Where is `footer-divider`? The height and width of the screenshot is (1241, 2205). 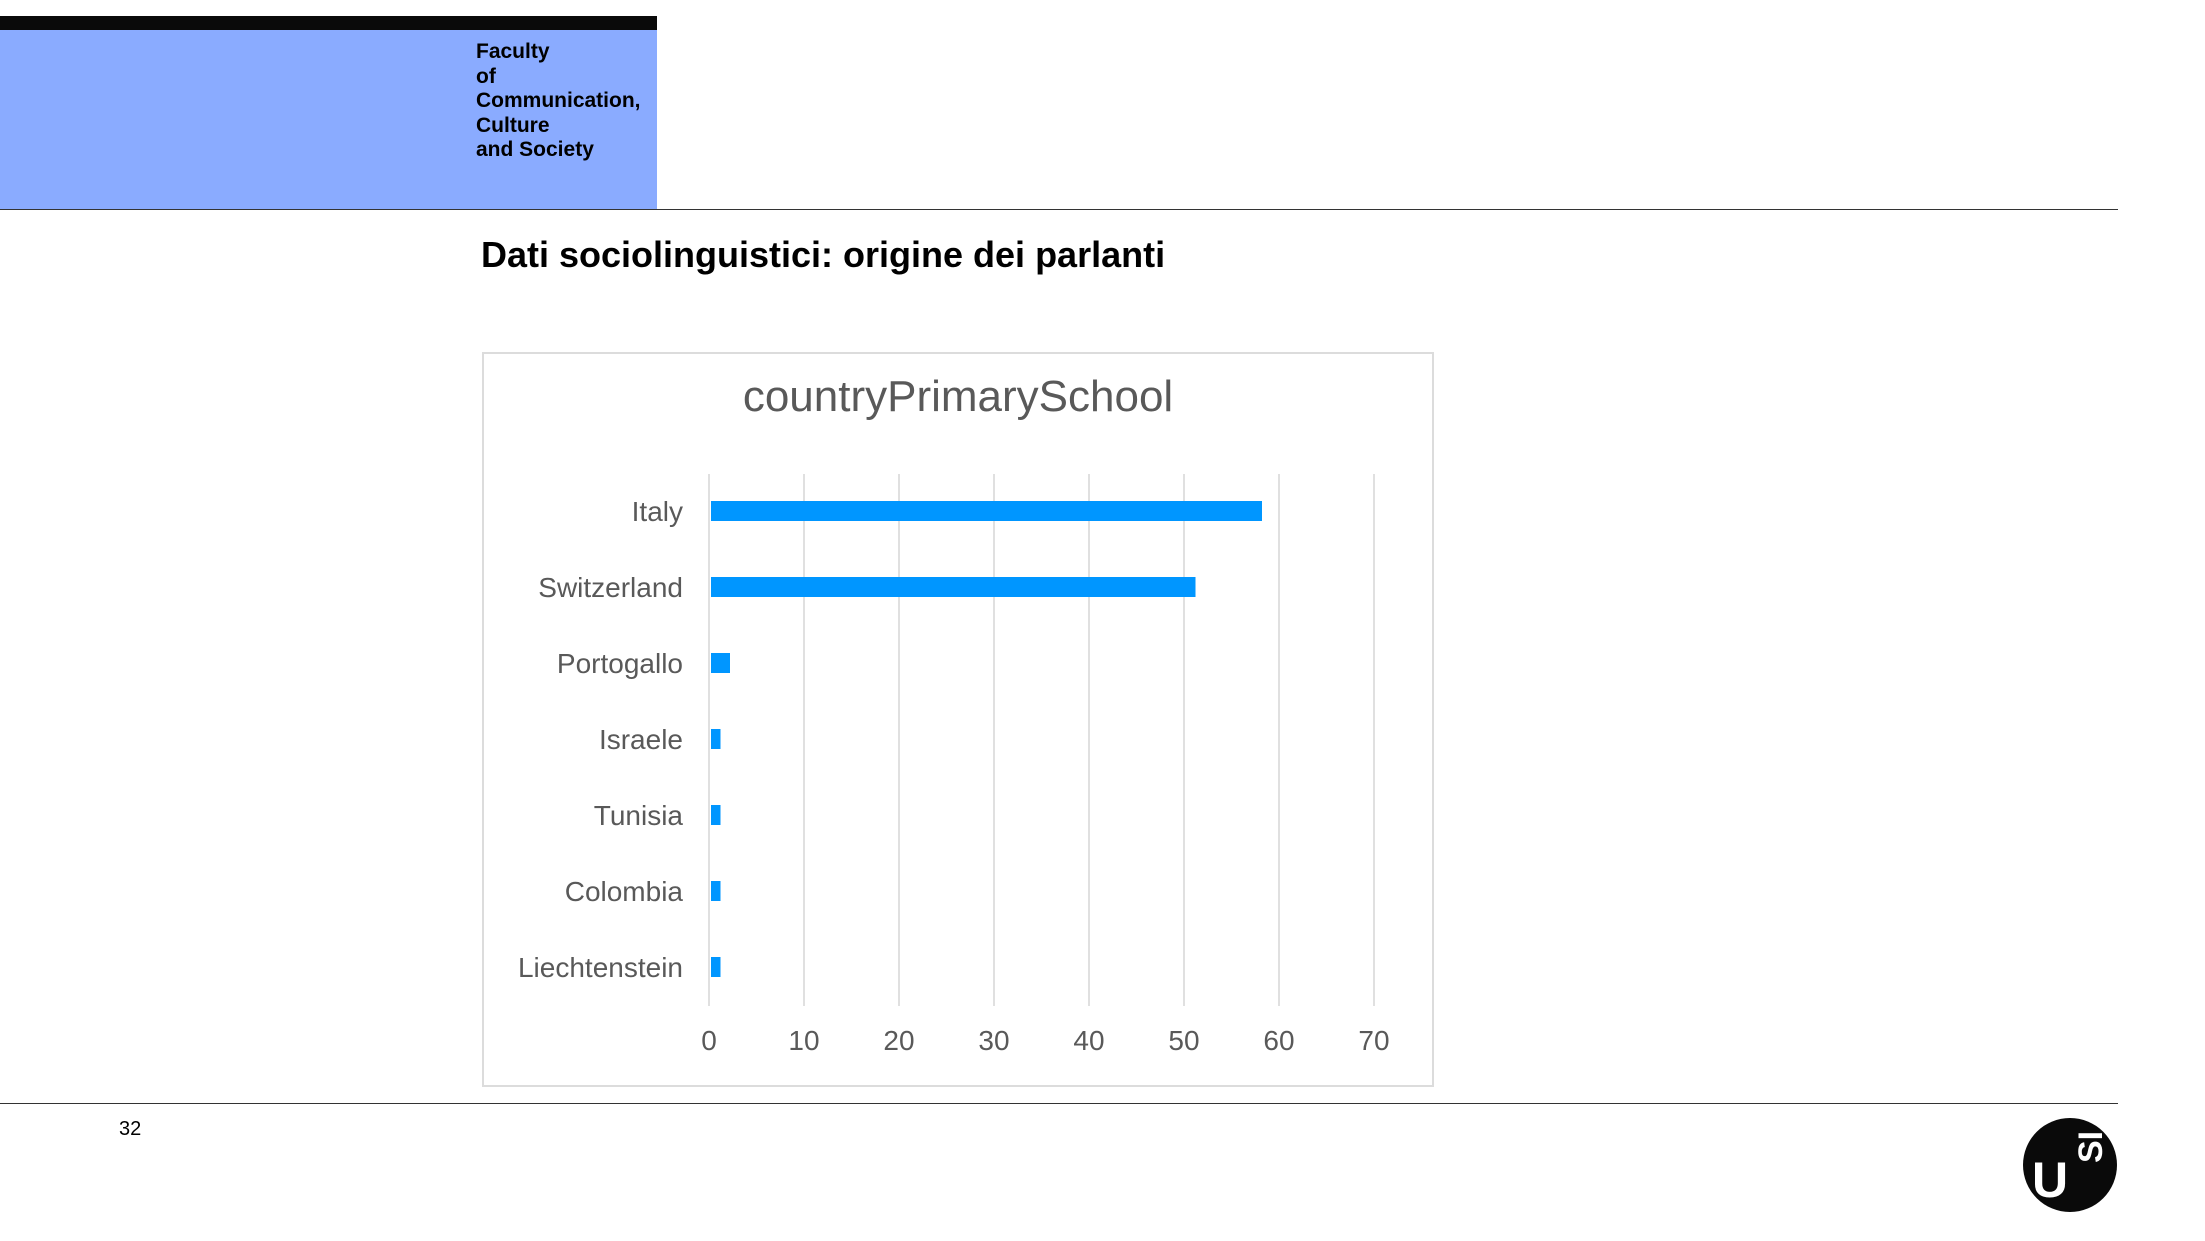 footer-divider is located at coordinates (1059, 1103).